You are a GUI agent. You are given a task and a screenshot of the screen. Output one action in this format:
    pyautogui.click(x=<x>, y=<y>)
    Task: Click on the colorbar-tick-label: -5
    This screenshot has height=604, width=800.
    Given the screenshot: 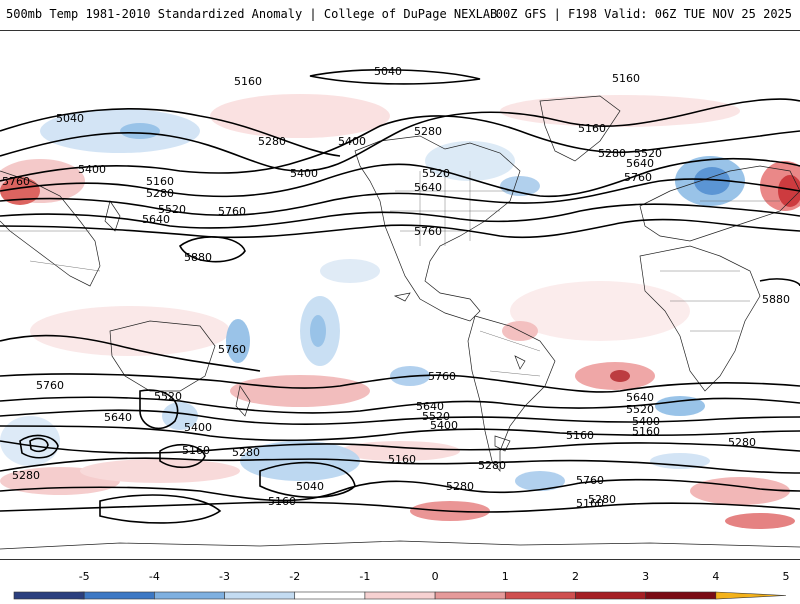 What is the action you would take?
    pyautogui.click(x=84, y=576)
    